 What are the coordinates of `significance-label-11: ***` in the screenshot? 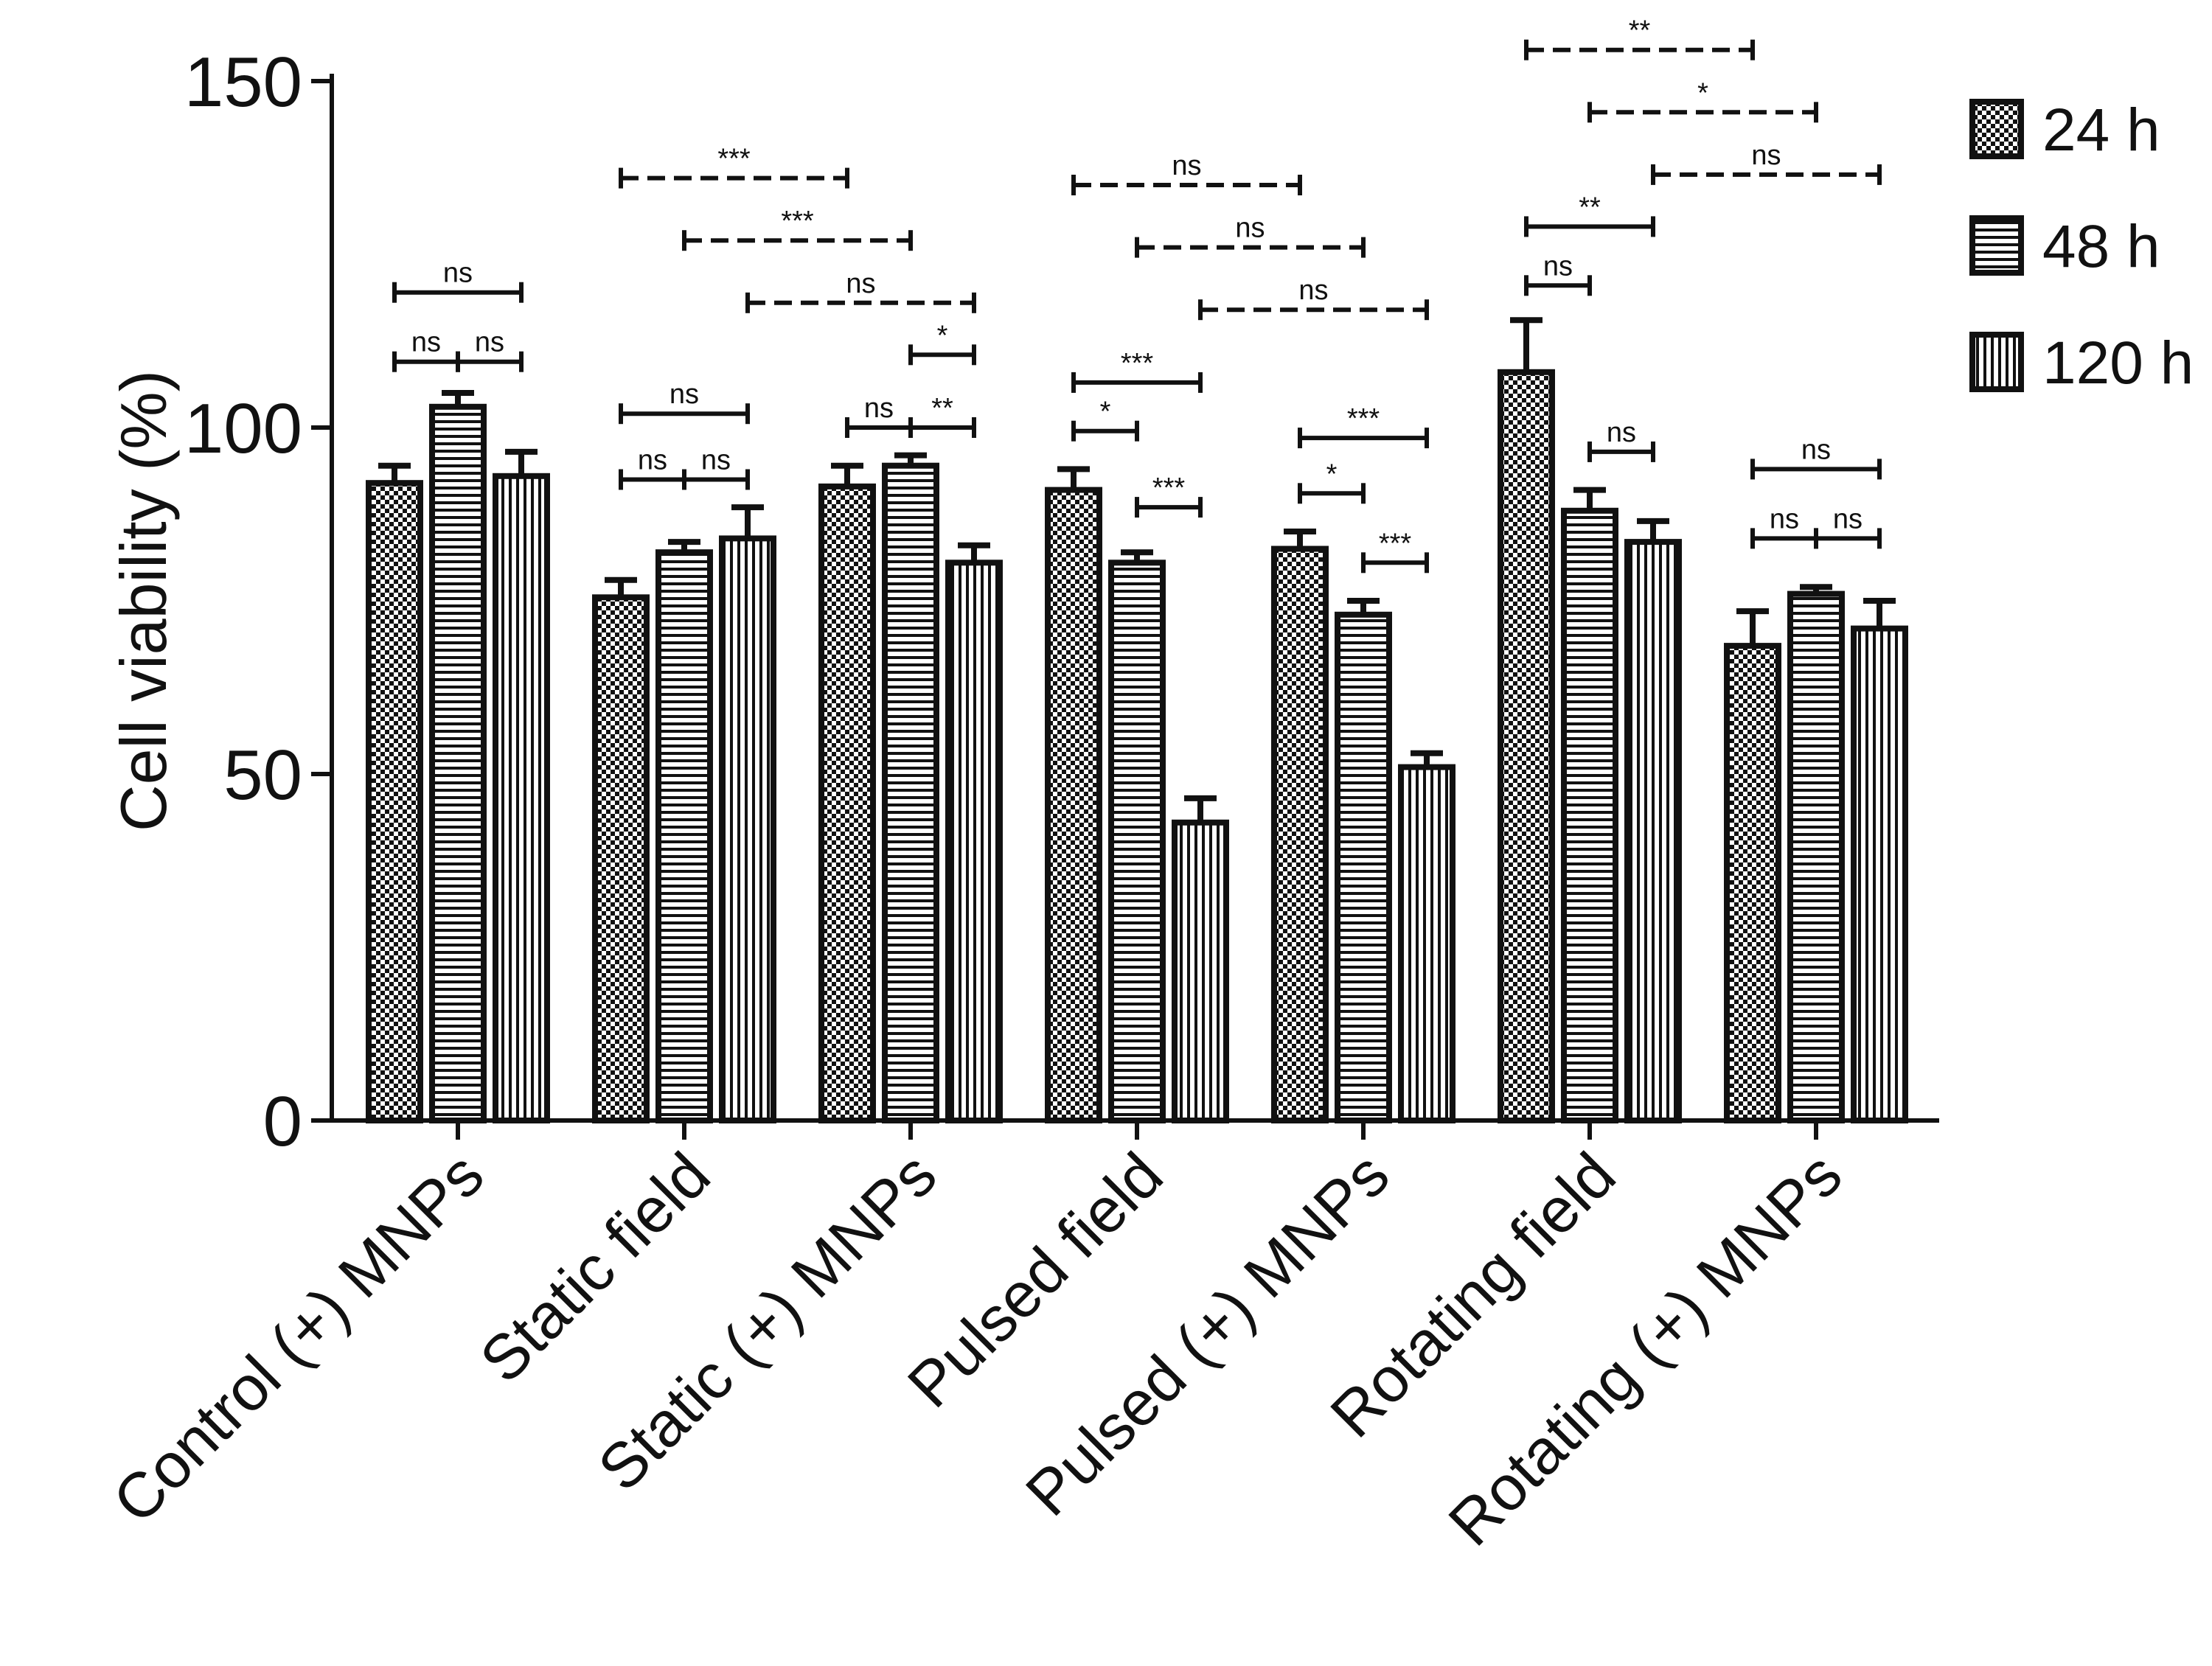 It's located at (1137, 363).